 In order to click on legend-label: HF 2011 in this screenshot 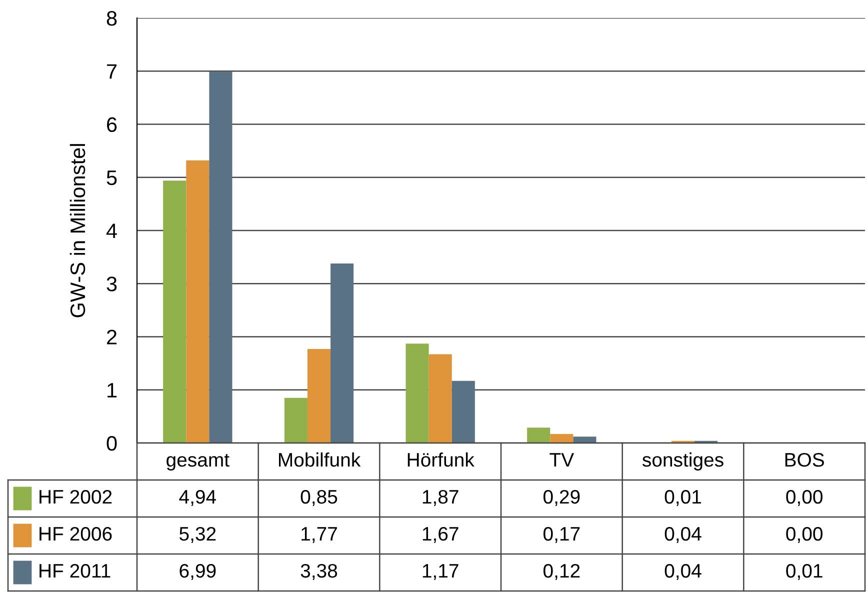, I will do `click(75, 571)`.